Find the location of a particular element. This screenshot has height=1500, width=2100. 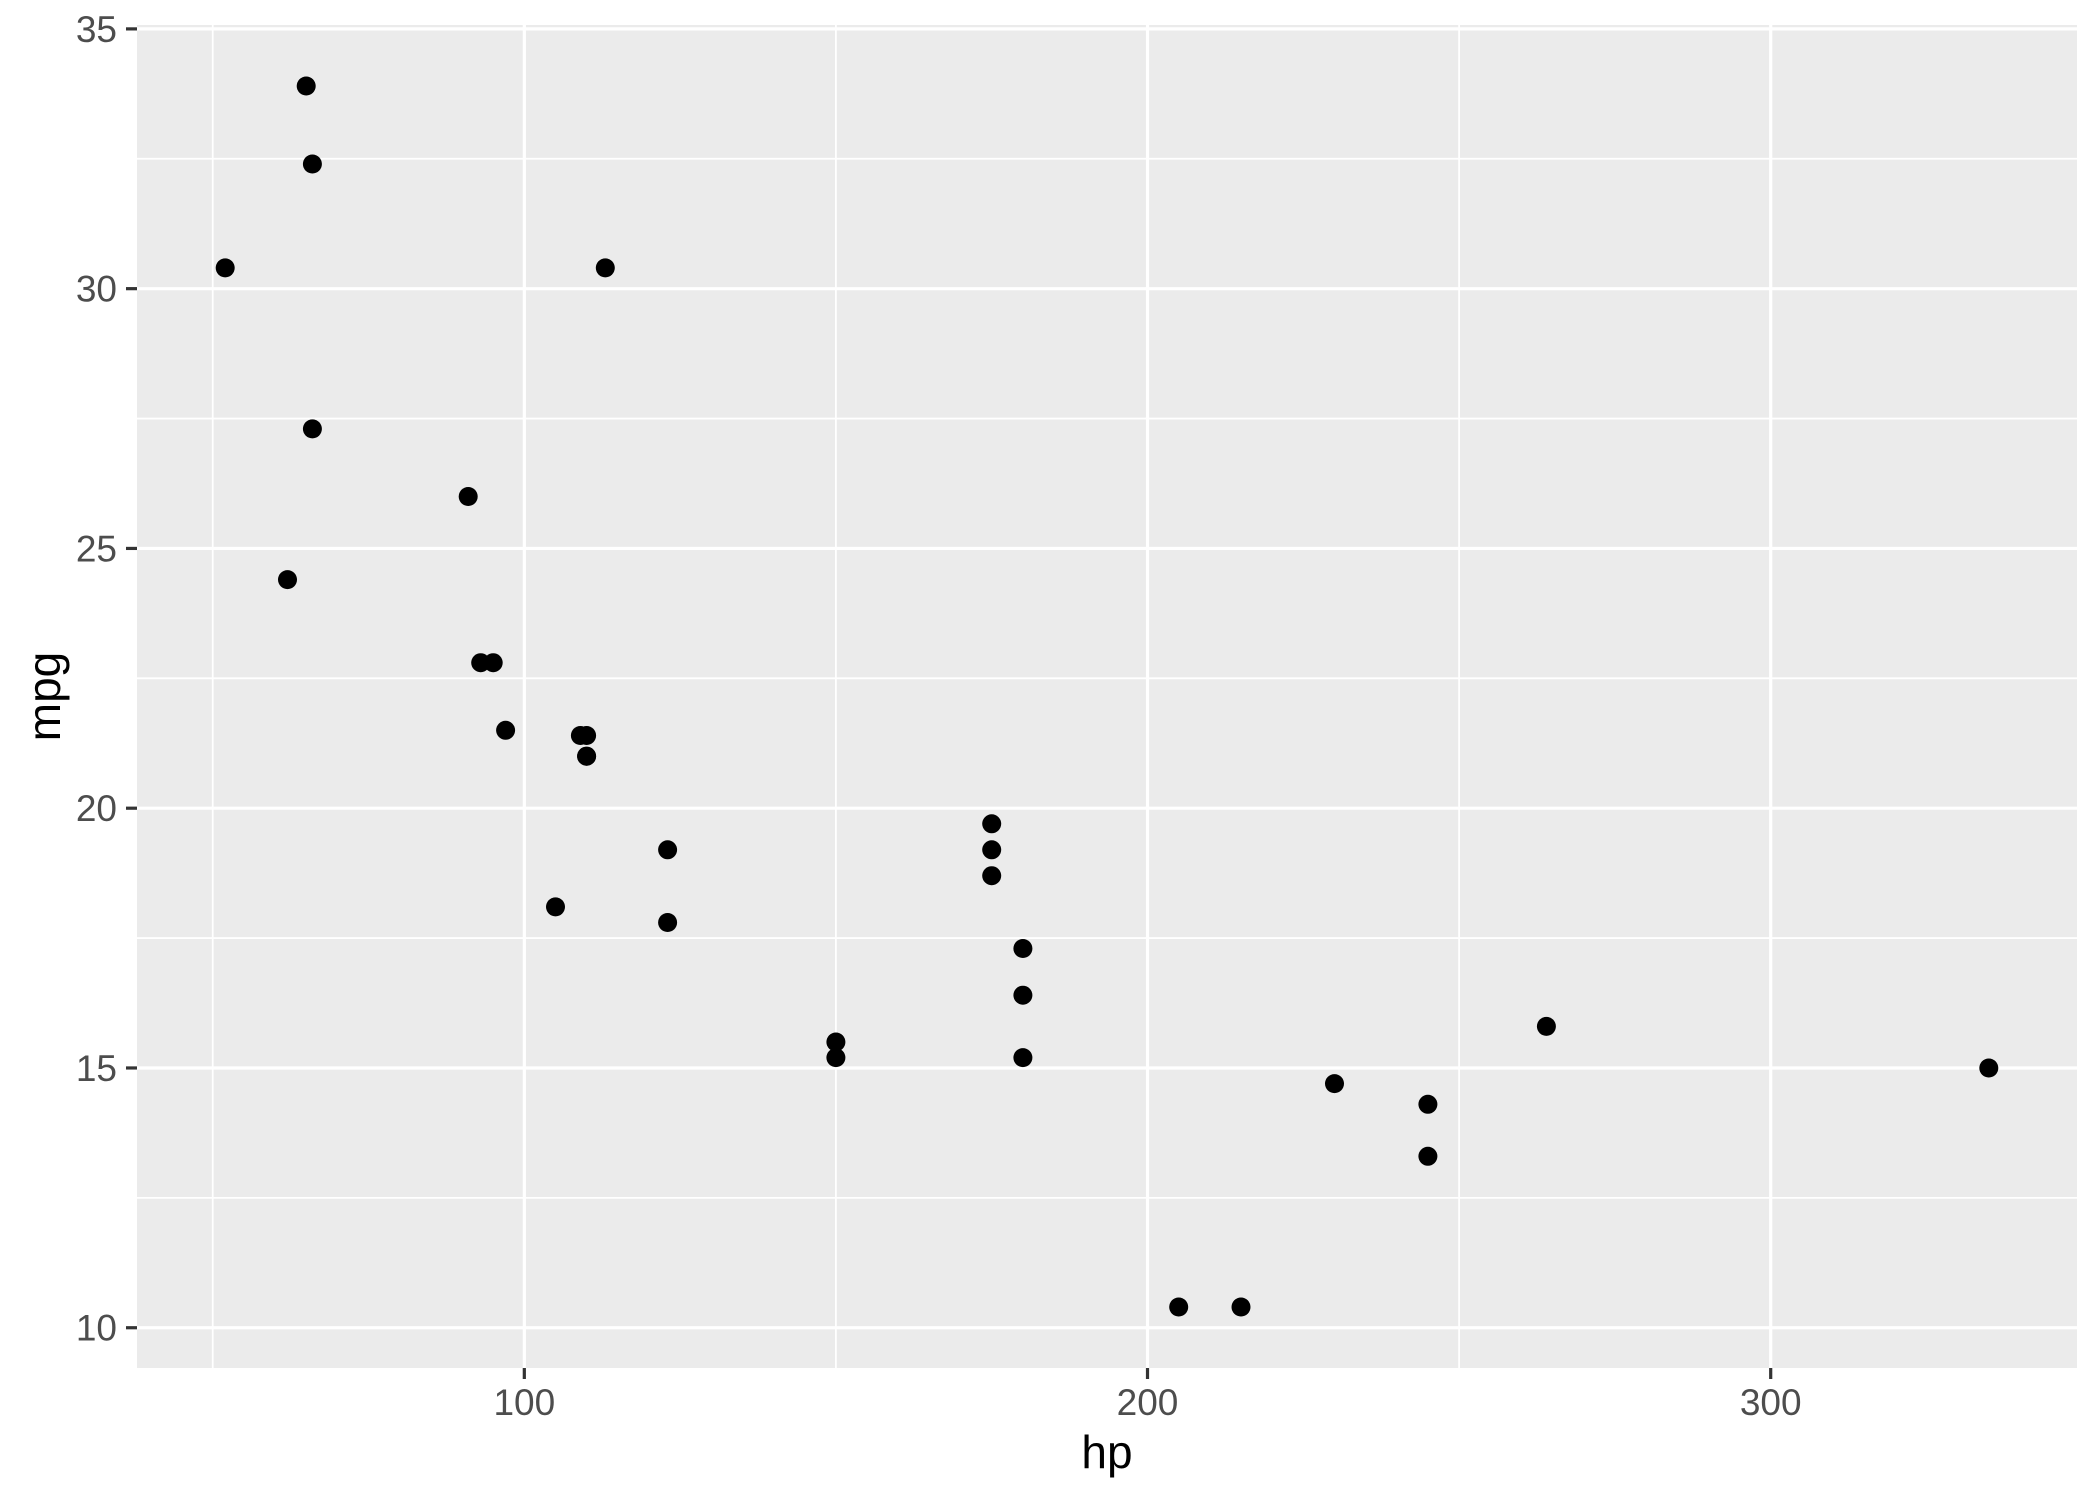

y-tick-label: 30 is located at coordinates (96, 289).